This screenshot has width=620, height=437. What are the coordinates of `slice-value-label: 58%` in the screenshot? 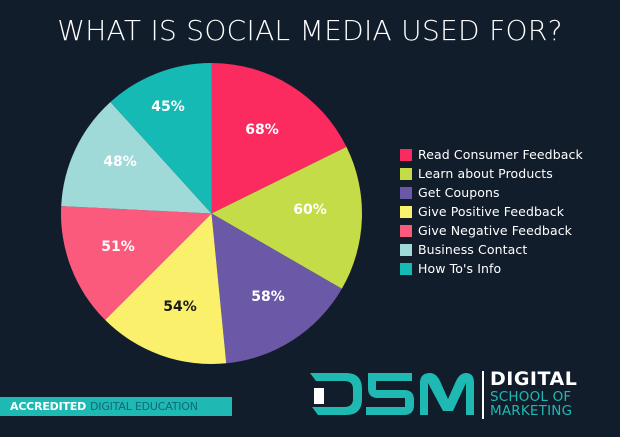 It's located at (268, 297).